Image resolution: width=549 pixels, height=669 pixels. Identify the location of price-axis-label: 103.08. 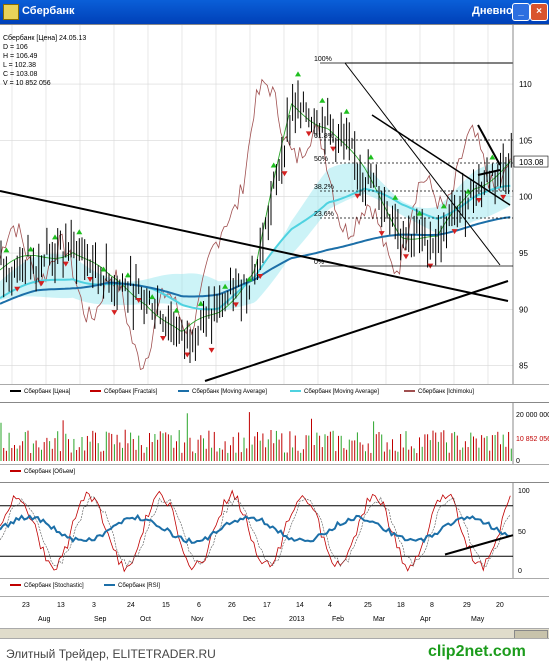
(531, 162).